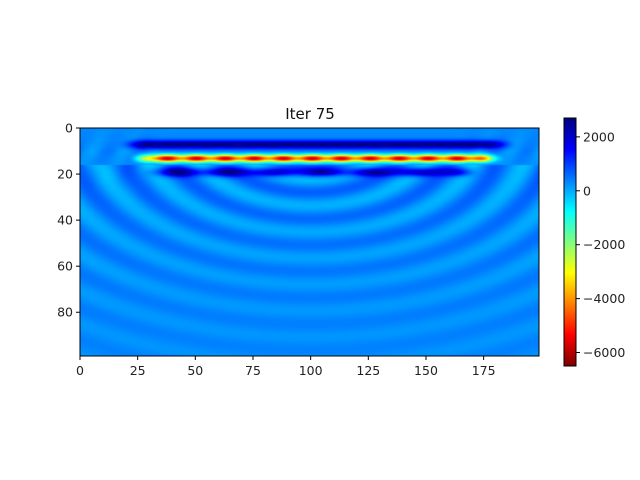  What do you see at coordinates (604, 298) in the screenshot?
I see `colorbar-tick-label: −4000` at bounding box center [604, 298].